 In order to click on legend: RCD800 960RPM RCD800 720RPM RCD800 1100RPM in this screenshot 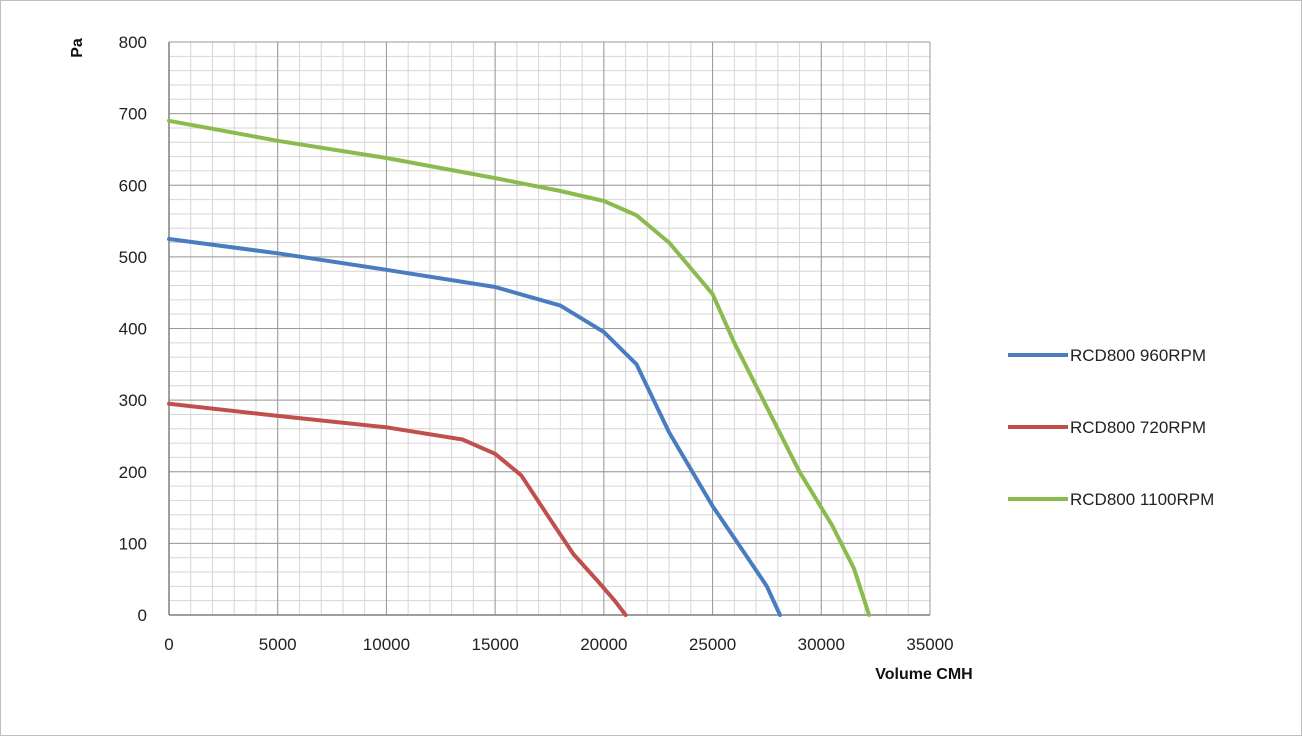, I will do `click(1111, 427)`.